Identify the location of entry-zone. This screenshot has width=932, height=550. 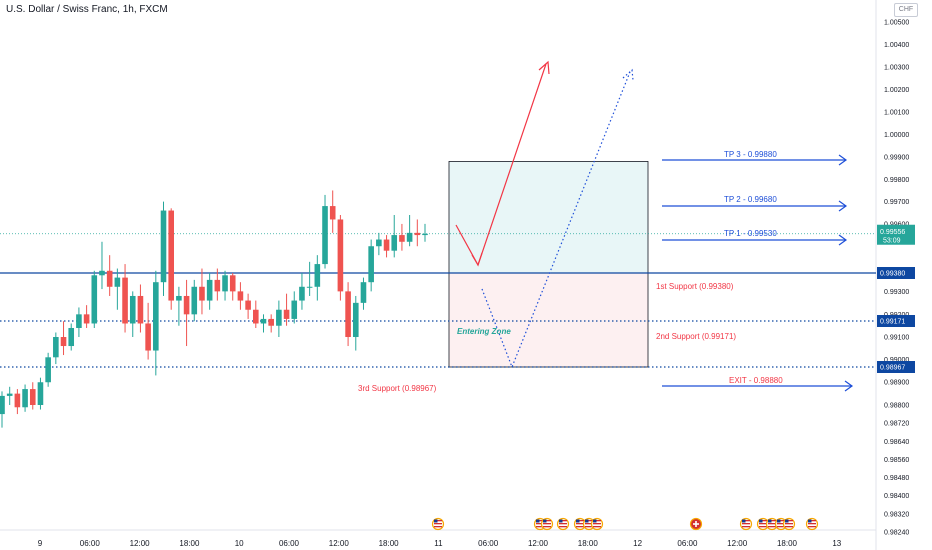
(548, 320).